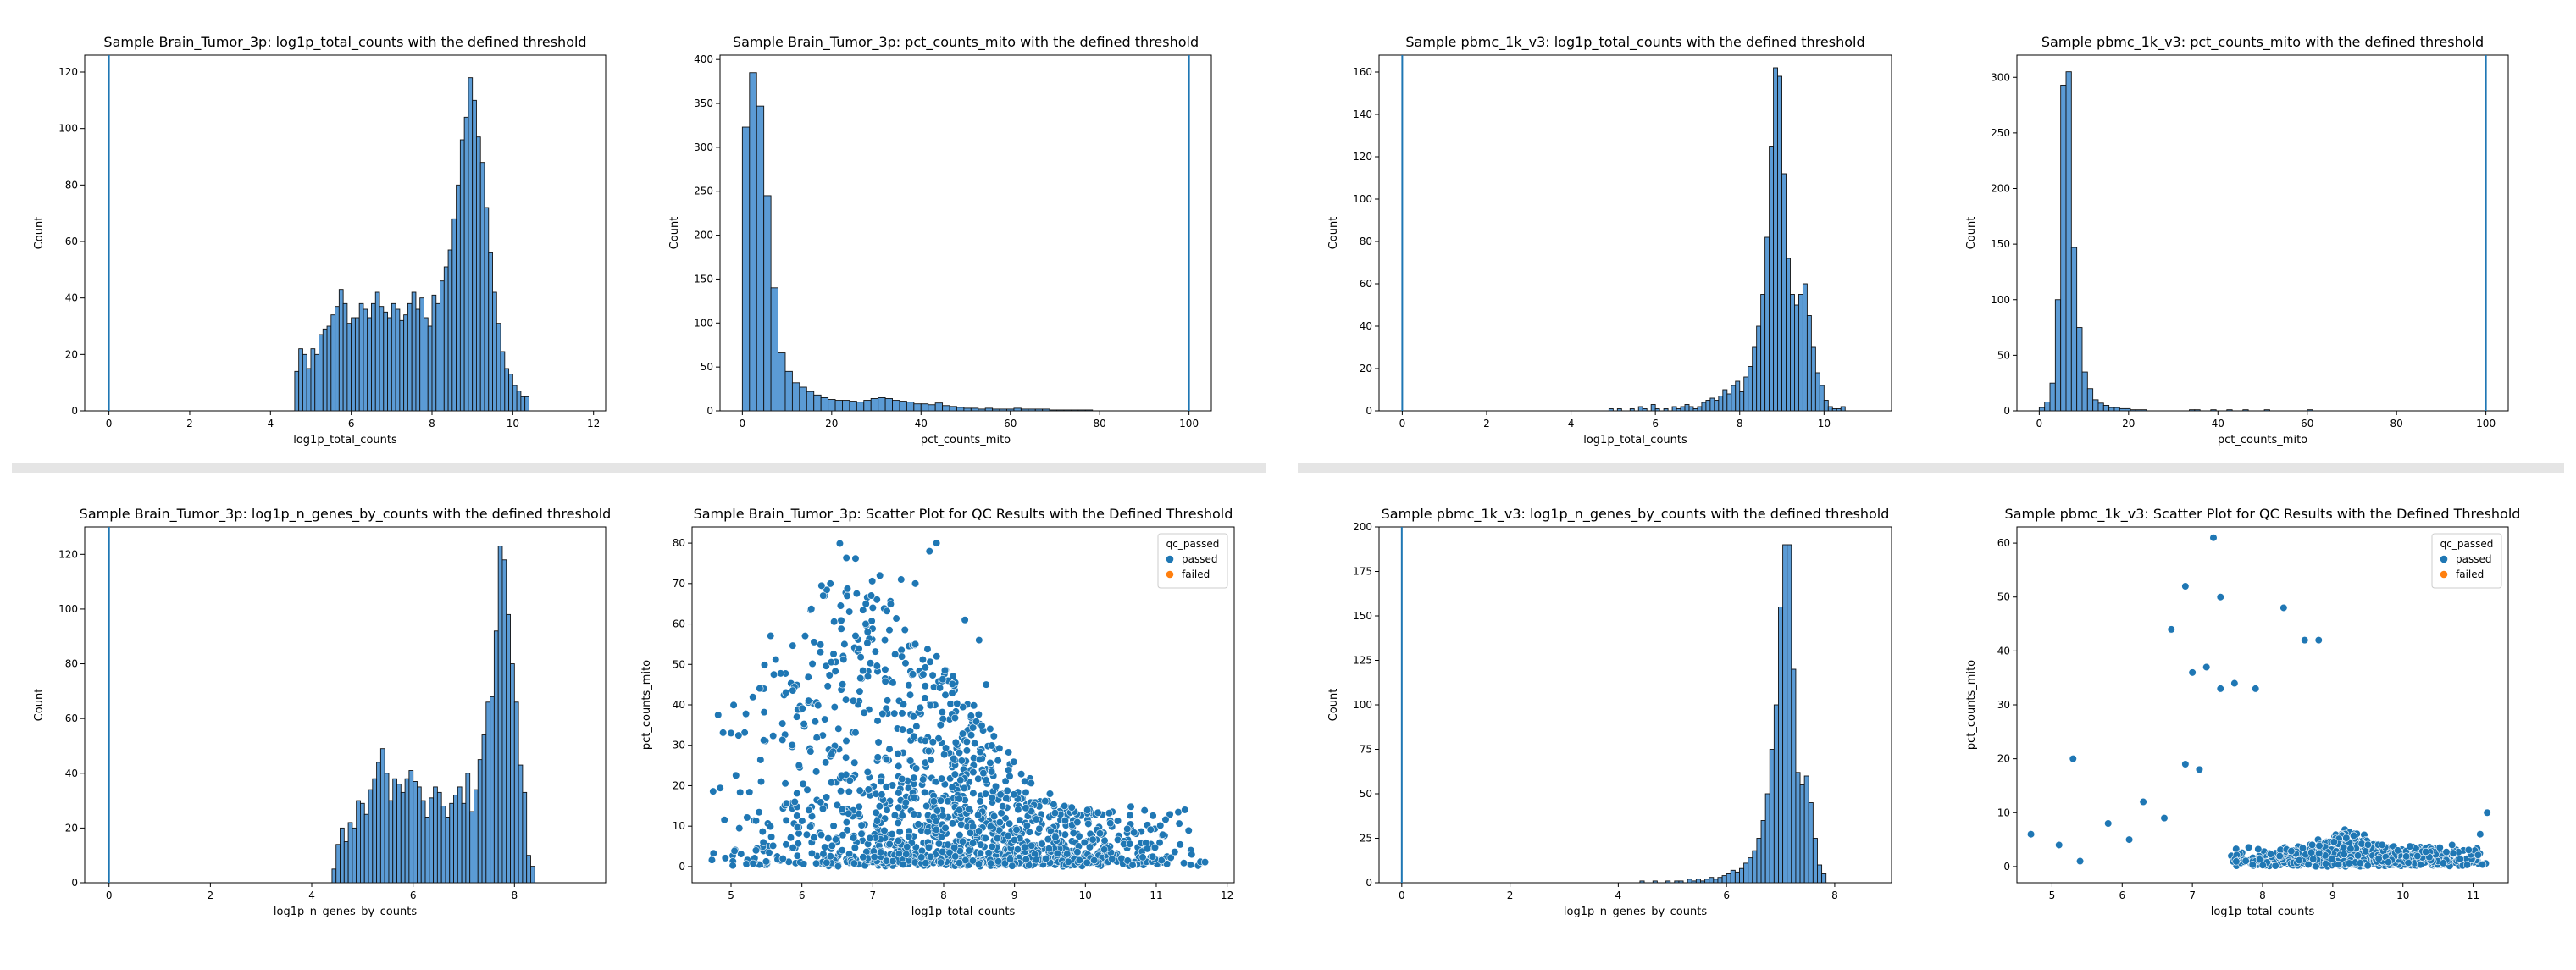 This screenshot has height=970, width=2576. I want to click on legend-entry: passed, so click(2473, 559).